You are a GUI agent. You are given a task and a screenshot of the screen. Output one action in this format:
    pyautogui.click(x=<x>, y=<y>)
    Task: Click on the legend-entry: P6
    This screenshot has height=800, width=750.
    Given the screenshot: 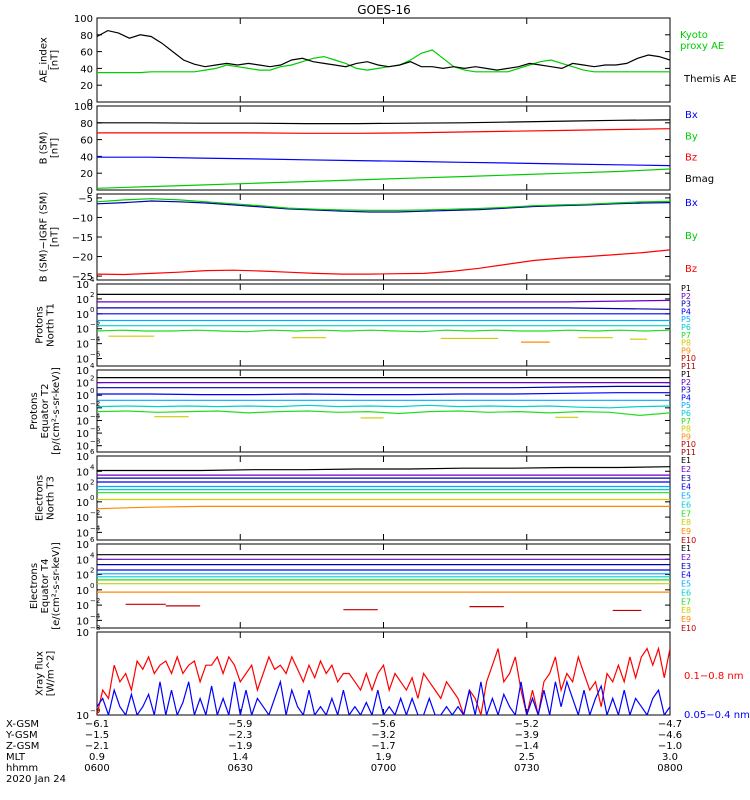 What is the action you would take?
    pyautogui.click(x=686, y=413)
    